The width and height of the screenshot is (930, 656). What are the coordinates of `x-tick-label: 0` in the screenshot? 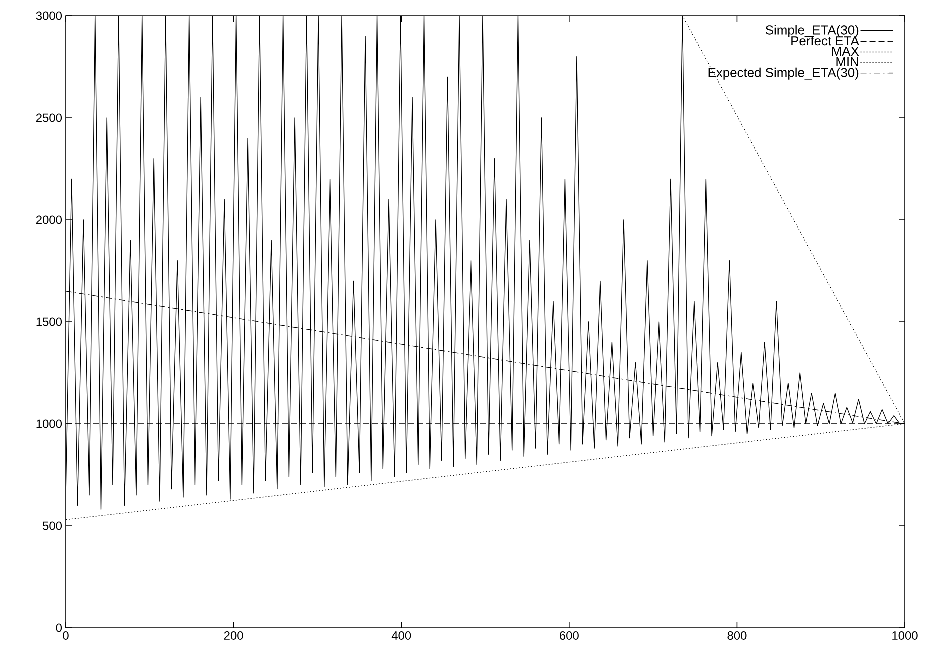 It's located at (66, 636).